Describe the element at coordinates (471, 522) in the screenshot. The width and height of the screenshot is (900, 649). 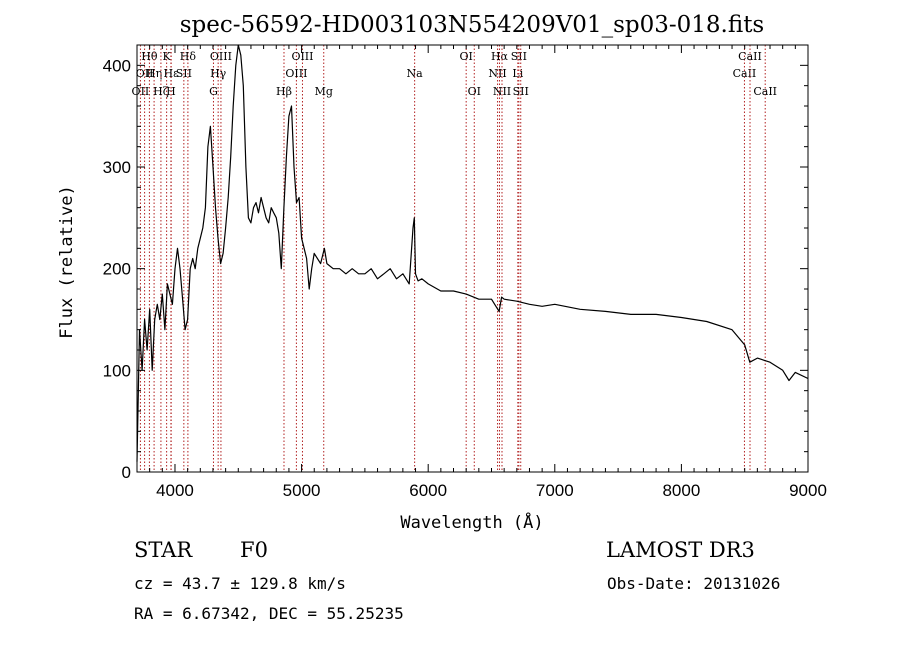
I see `x-axis-label: Wavelength (Å)` at that location.